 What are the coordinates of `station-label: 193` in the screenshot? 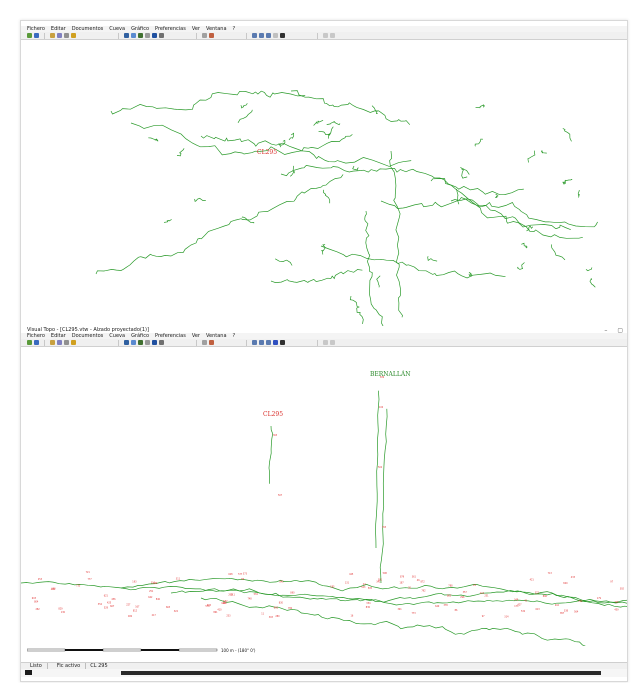 It's located at (134, 582).